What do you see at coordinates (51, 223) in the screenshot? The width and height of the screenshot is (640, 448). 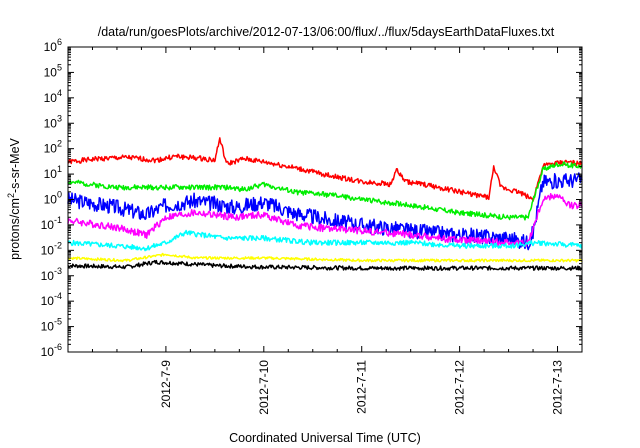 I see `y-tick-label: 10⁻¹` at bounding box center [51, 223].